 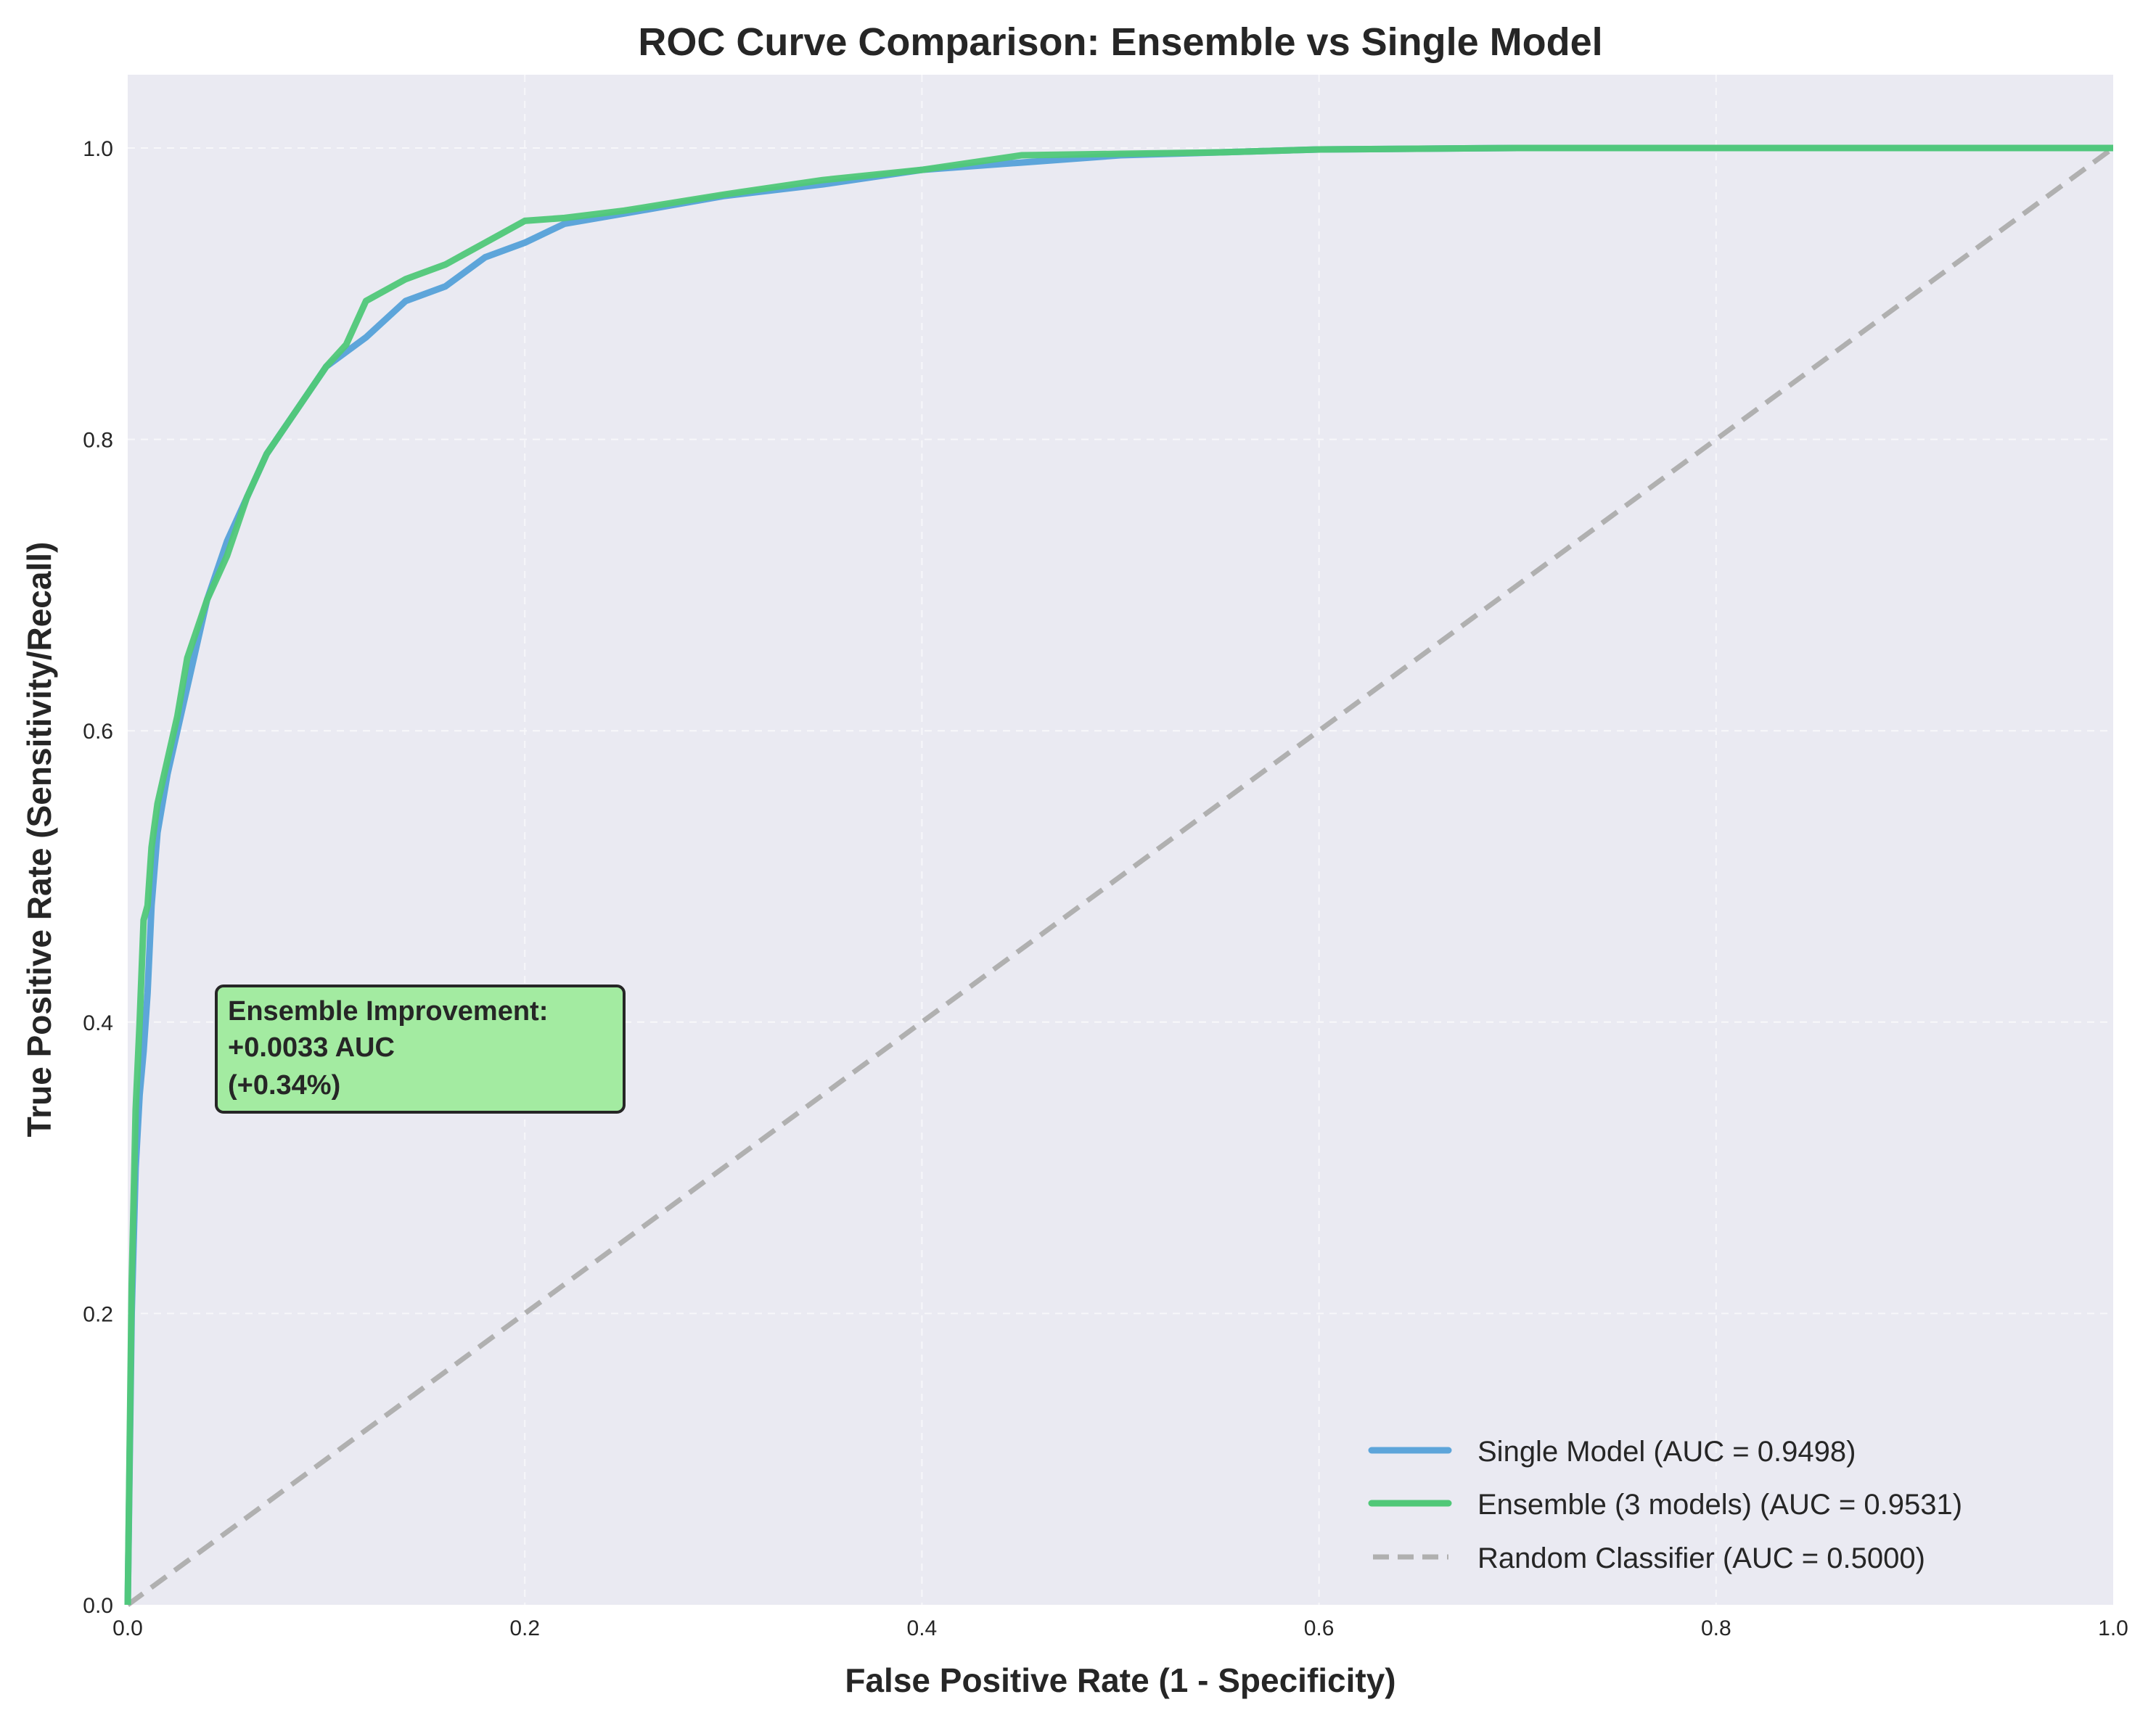 What do you see at coordinates (98, 1314) in the screenshot?
I see `y-tick-label: 0.2` at bounding box center [98, 1314].